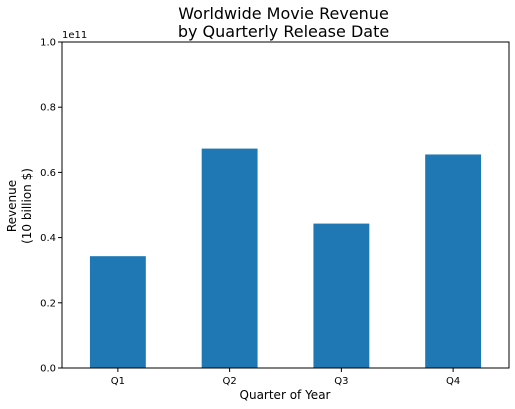  Describe the element at coordinates (285, 377) in the screenshot. I see `x-ticks: Q1 Q2 Q3 Q4` at that location.